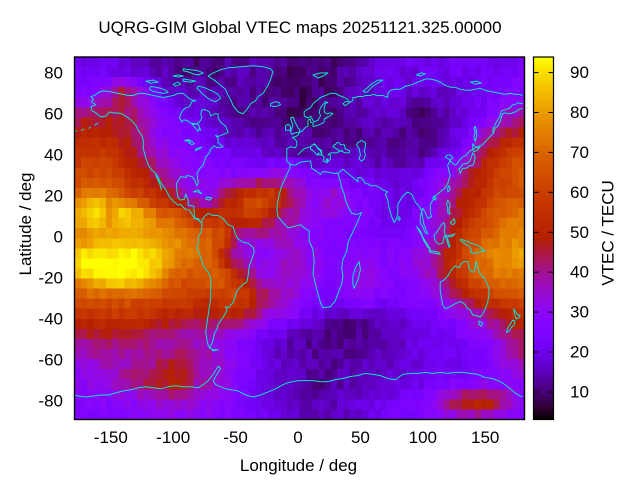 The image size is (640, 480). What do you see at coordinates (485, 437) in the screenshot?
I see `svg-text: 150` at bounding box center [485, 437].